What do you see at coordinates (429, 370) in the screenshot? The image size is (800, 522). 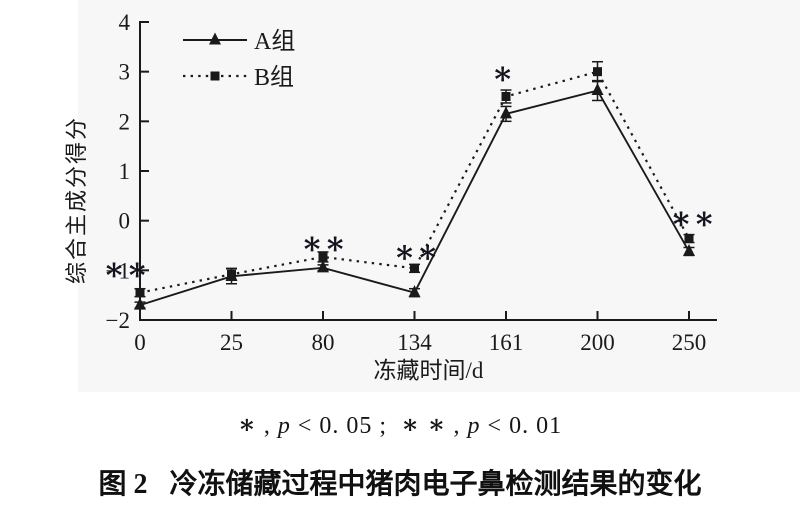 I see `x-axis-title: 冻藏时间/d` at bounding box center [429, 370].